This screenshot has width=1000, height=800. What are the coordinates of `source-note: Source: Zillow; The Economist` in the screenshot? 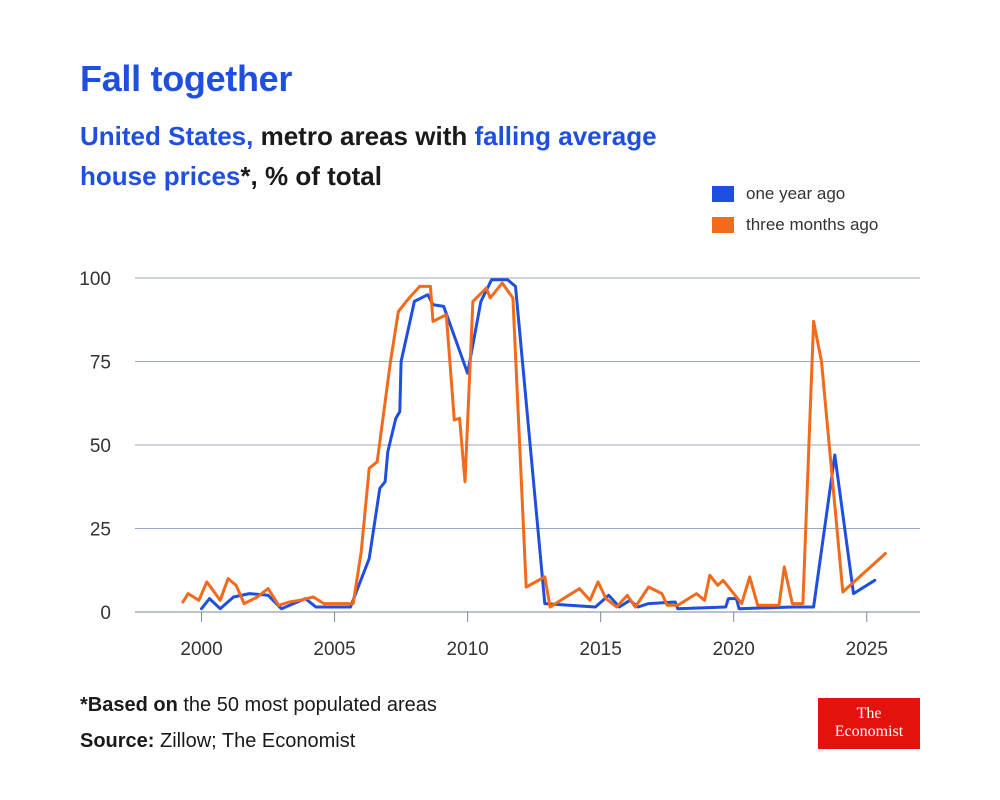 It's located at (217, 741).